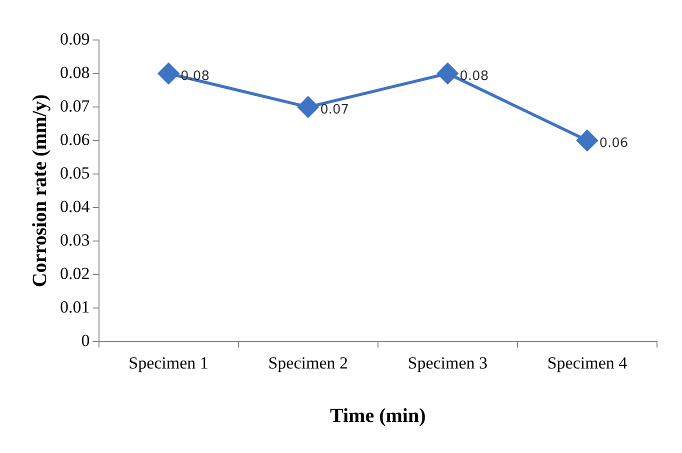 This screenshot has width=682, height=453. I want to click on y-tick-label: 0.02, so click(75, 274).